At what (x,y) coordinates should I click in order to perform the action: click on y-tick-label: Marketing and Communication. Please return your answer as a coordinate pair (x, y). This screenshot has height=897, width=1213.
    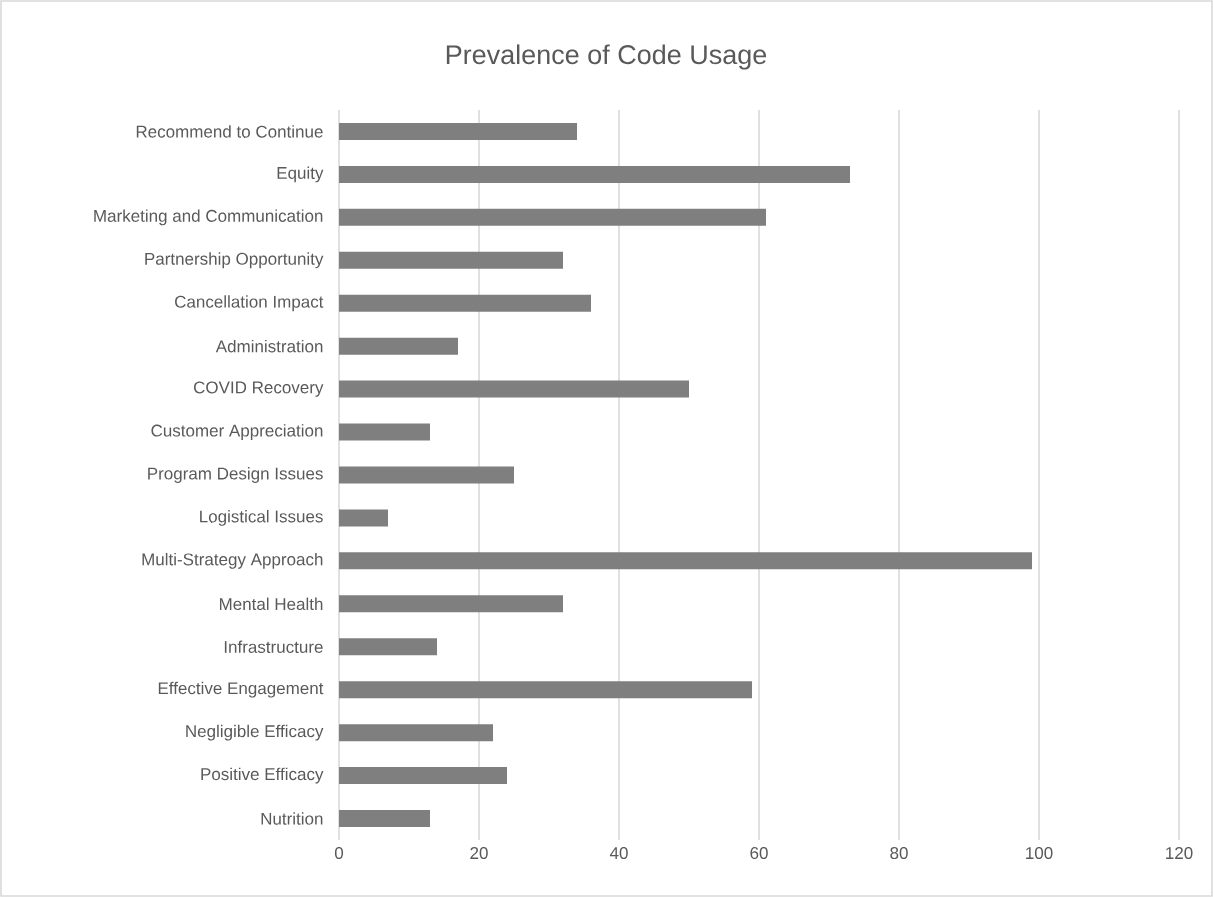
    Looking at the image, I should click on (208, 217).